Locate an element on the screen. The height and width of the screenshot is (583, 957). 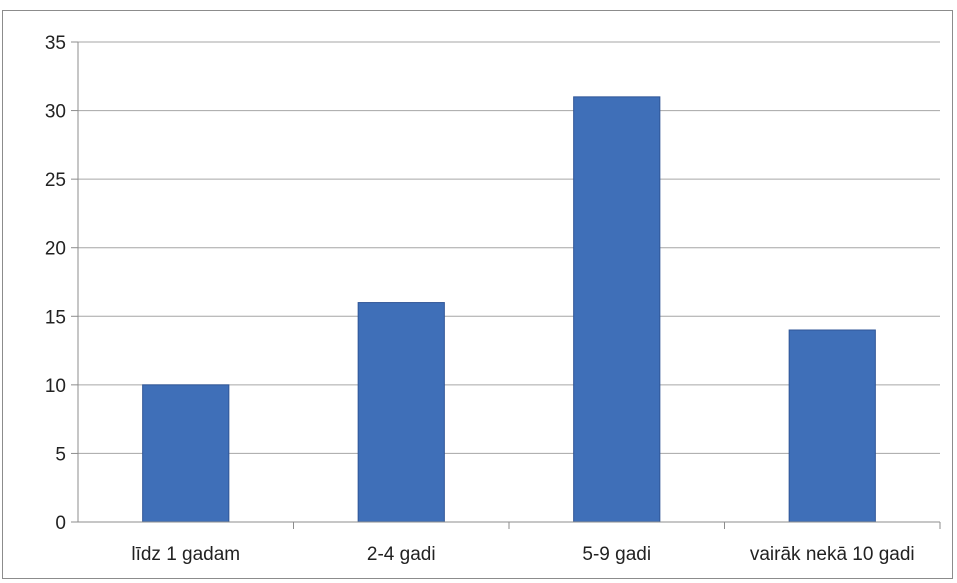
y-tick-label-20: 20 is located at coordinates (55, 249).